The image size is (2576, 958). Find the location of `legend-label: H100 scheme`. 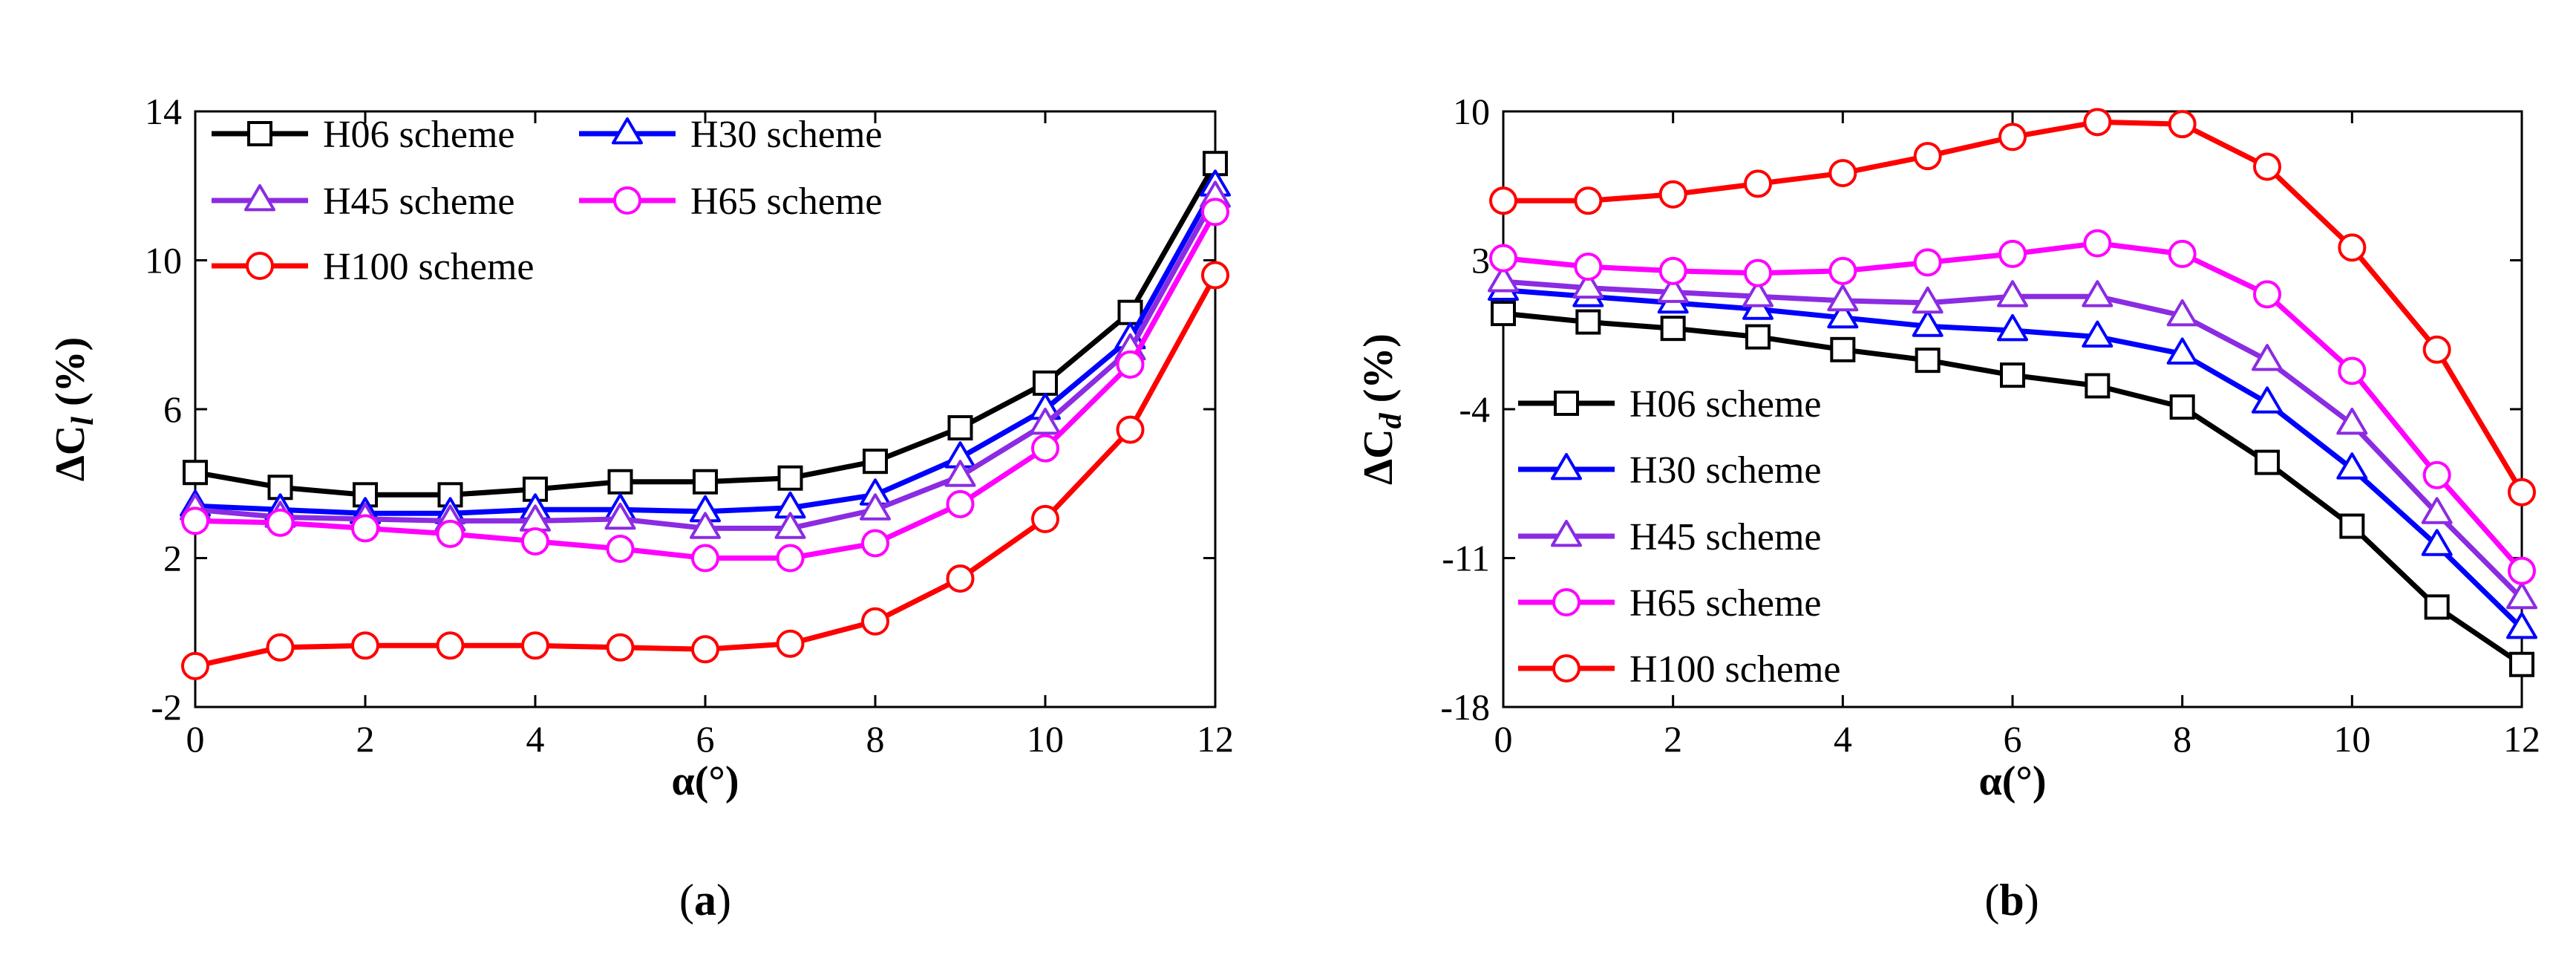

legend-label: H100 scheme is located at coordinates (1734, 669).